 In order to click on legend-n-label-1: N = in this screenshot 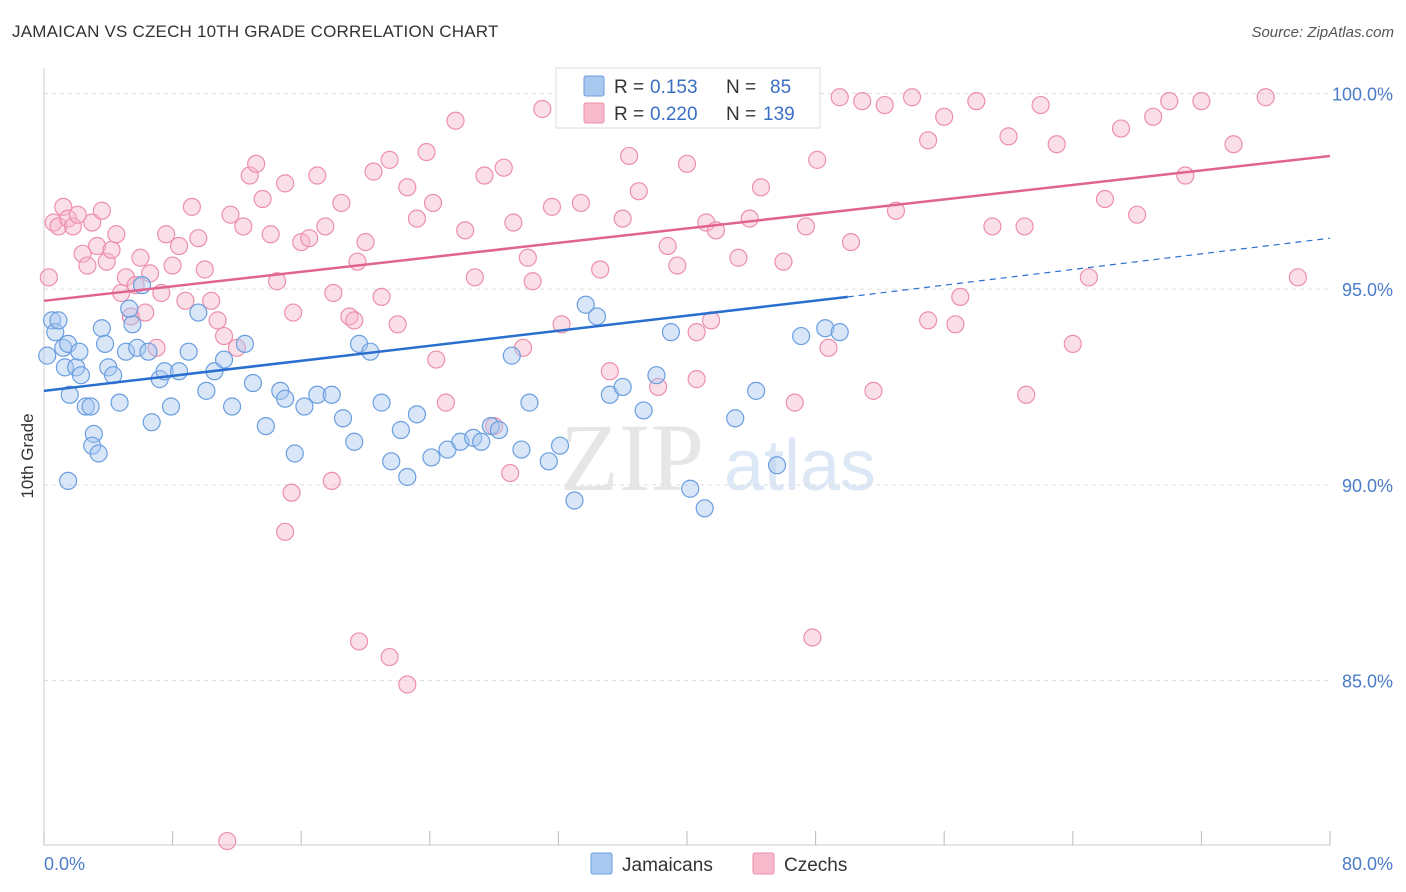, I will do `click(741, 87)`.